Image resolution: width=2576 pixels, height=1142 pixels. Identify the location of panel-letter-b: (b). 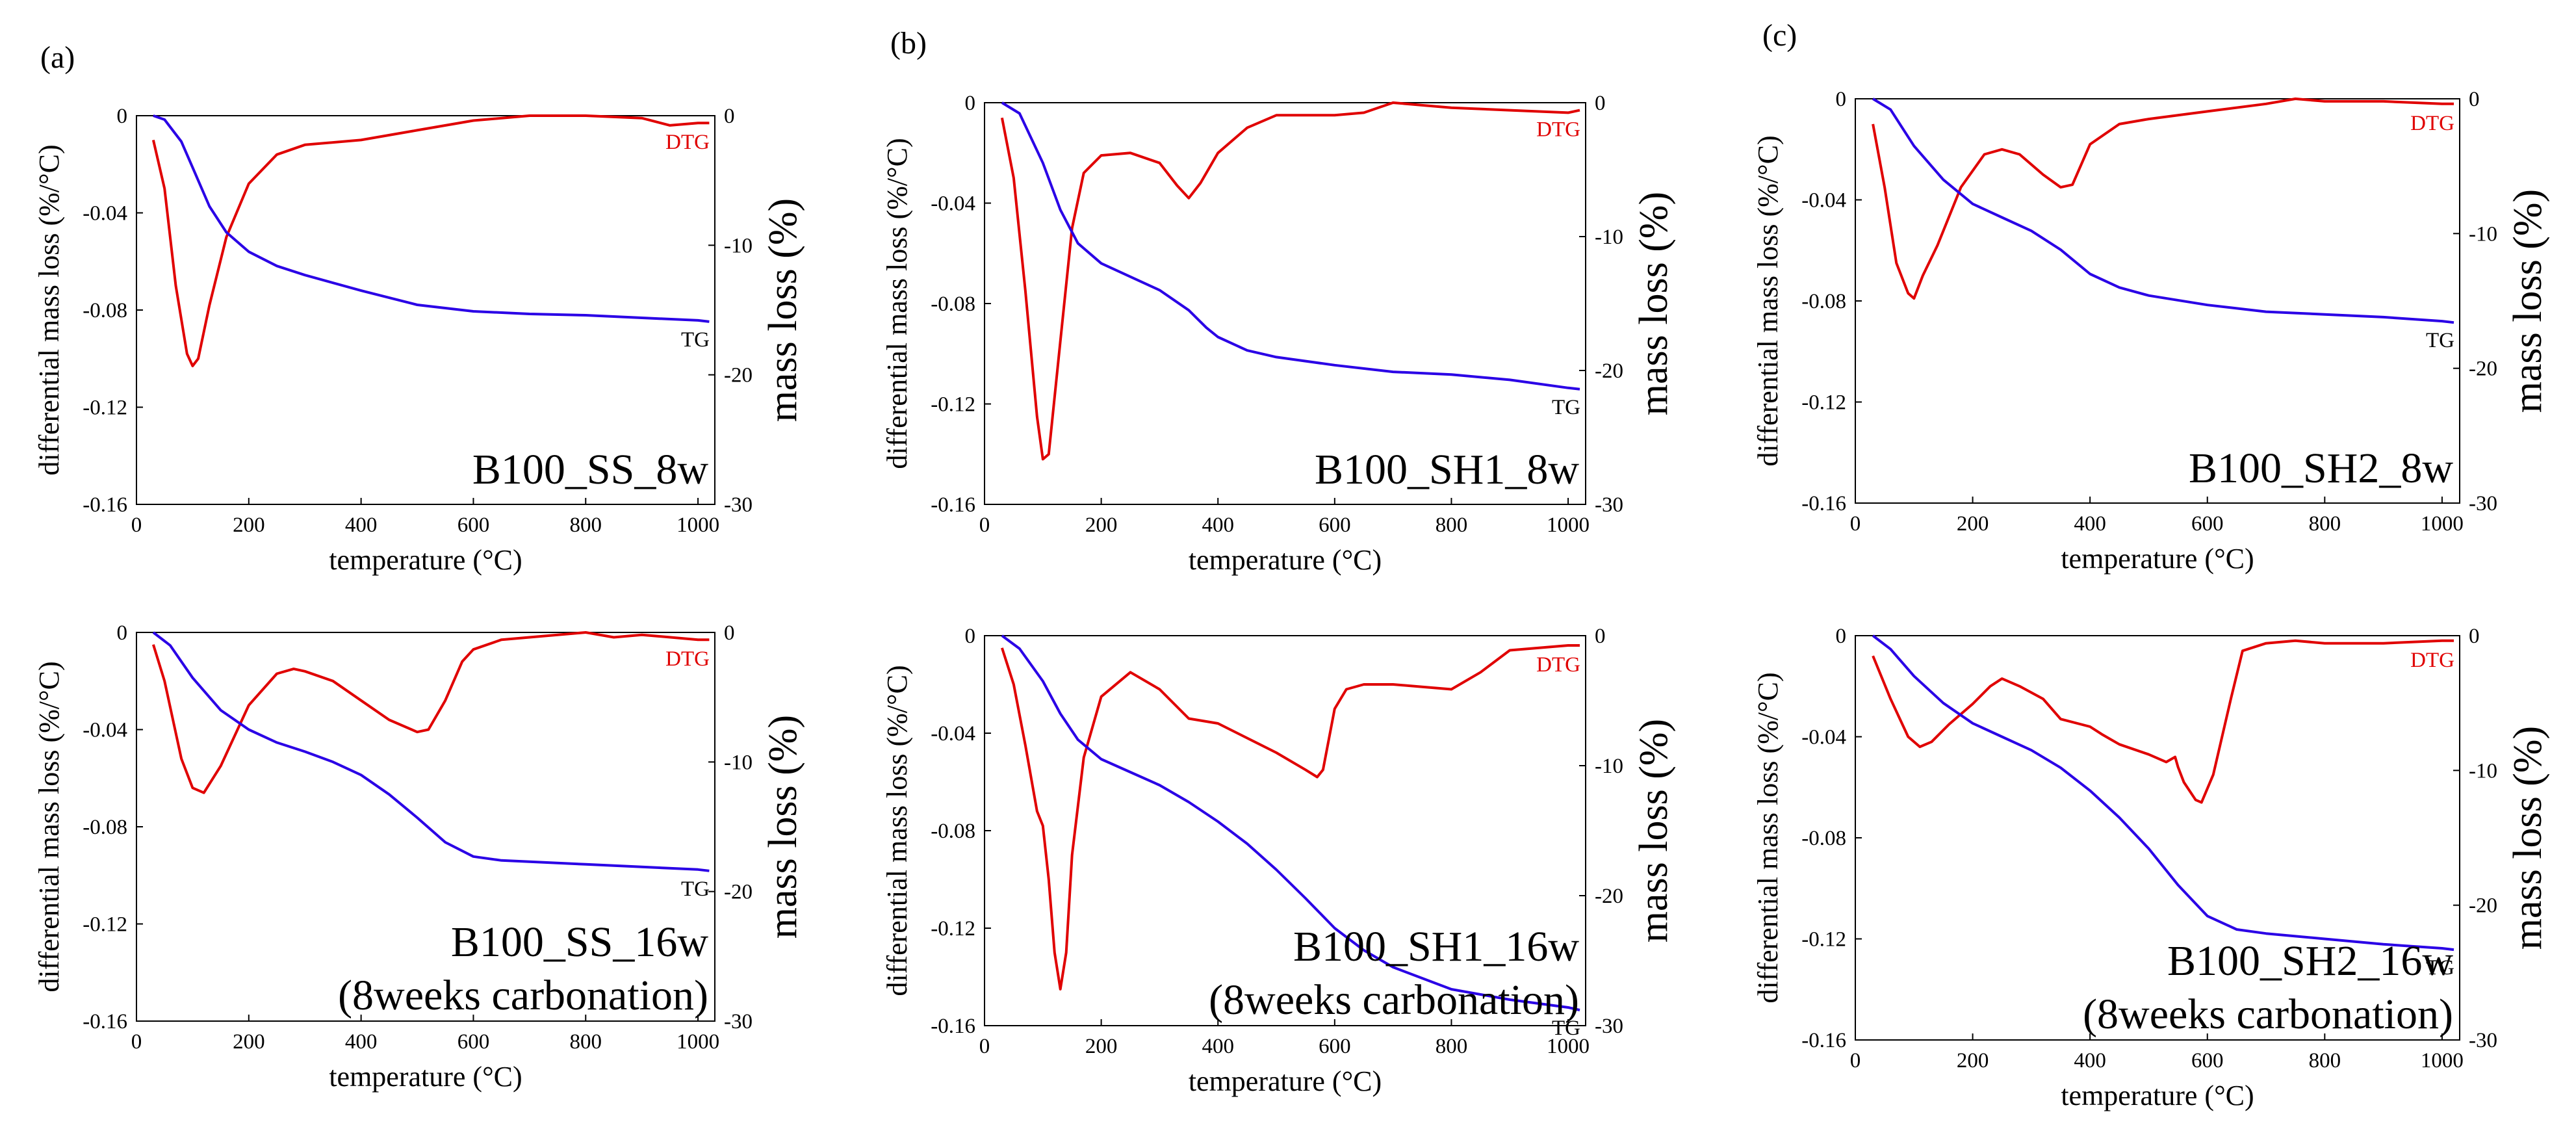
(908, 43).